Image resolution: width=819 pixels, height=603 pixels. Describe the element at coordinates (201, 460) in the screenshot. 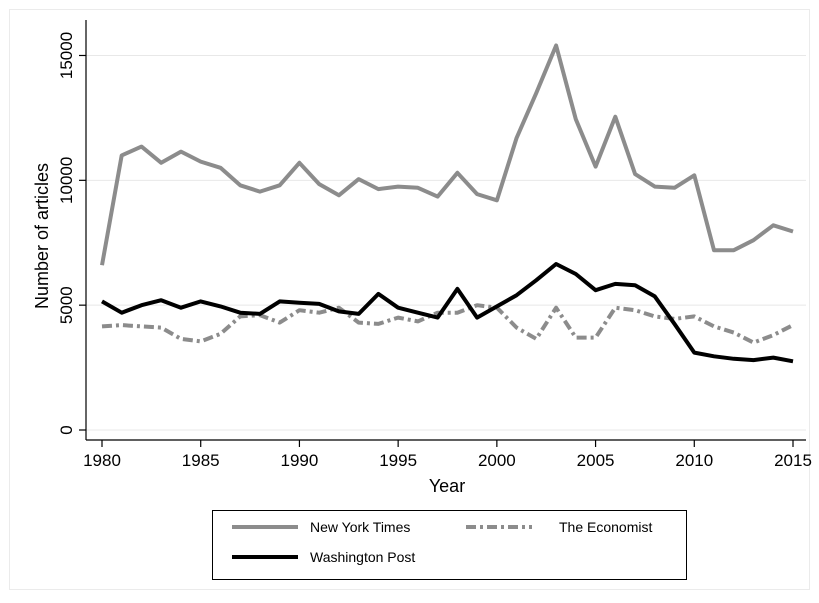

I see `x-tick-label: 1985` at that location.